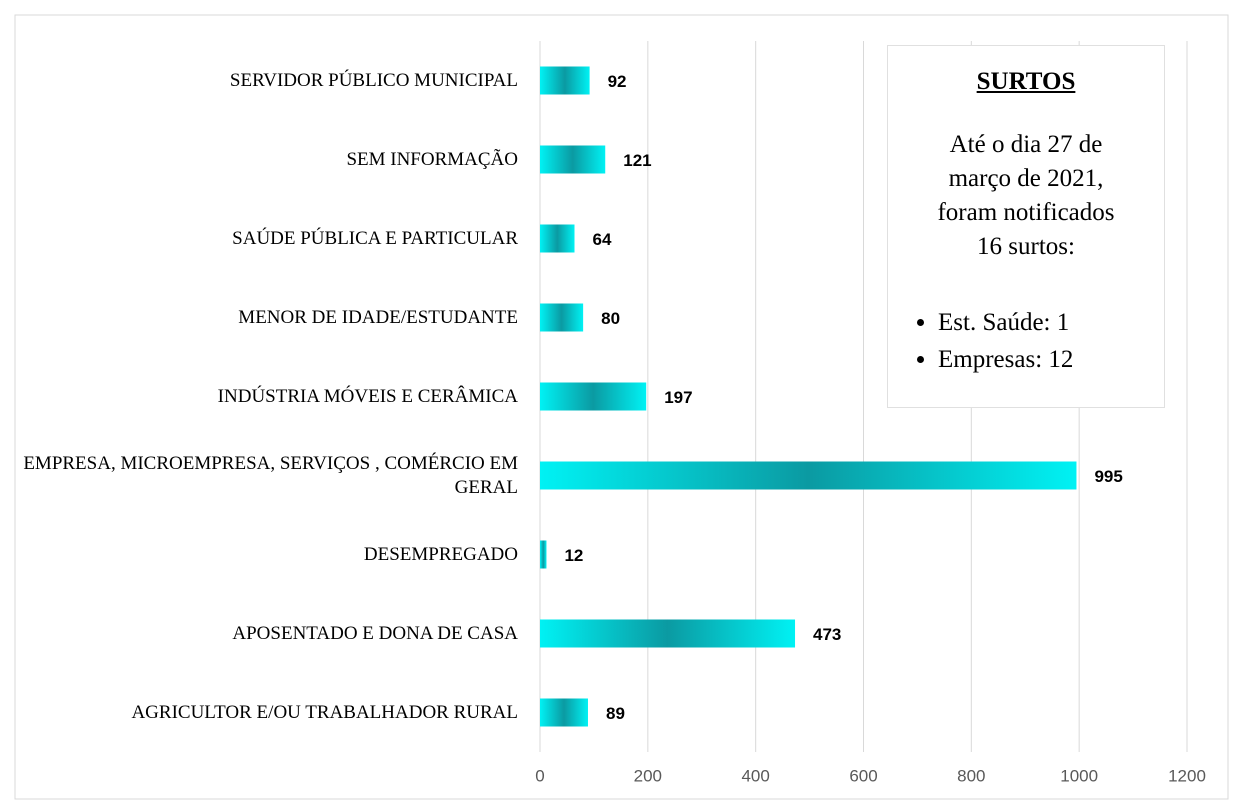 This screenshot has width=1243, height=800. What do you see at coordinates (648, 775) in the screenshot?
I see `x-tick-label: 200` at bounding box center [648, 775].